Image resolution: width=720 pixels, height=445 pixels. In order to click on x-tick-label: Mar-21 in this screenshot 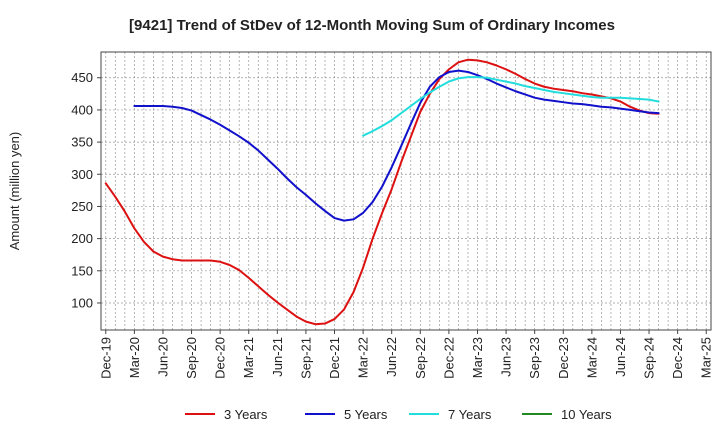, I will do `click(248, 357)`.